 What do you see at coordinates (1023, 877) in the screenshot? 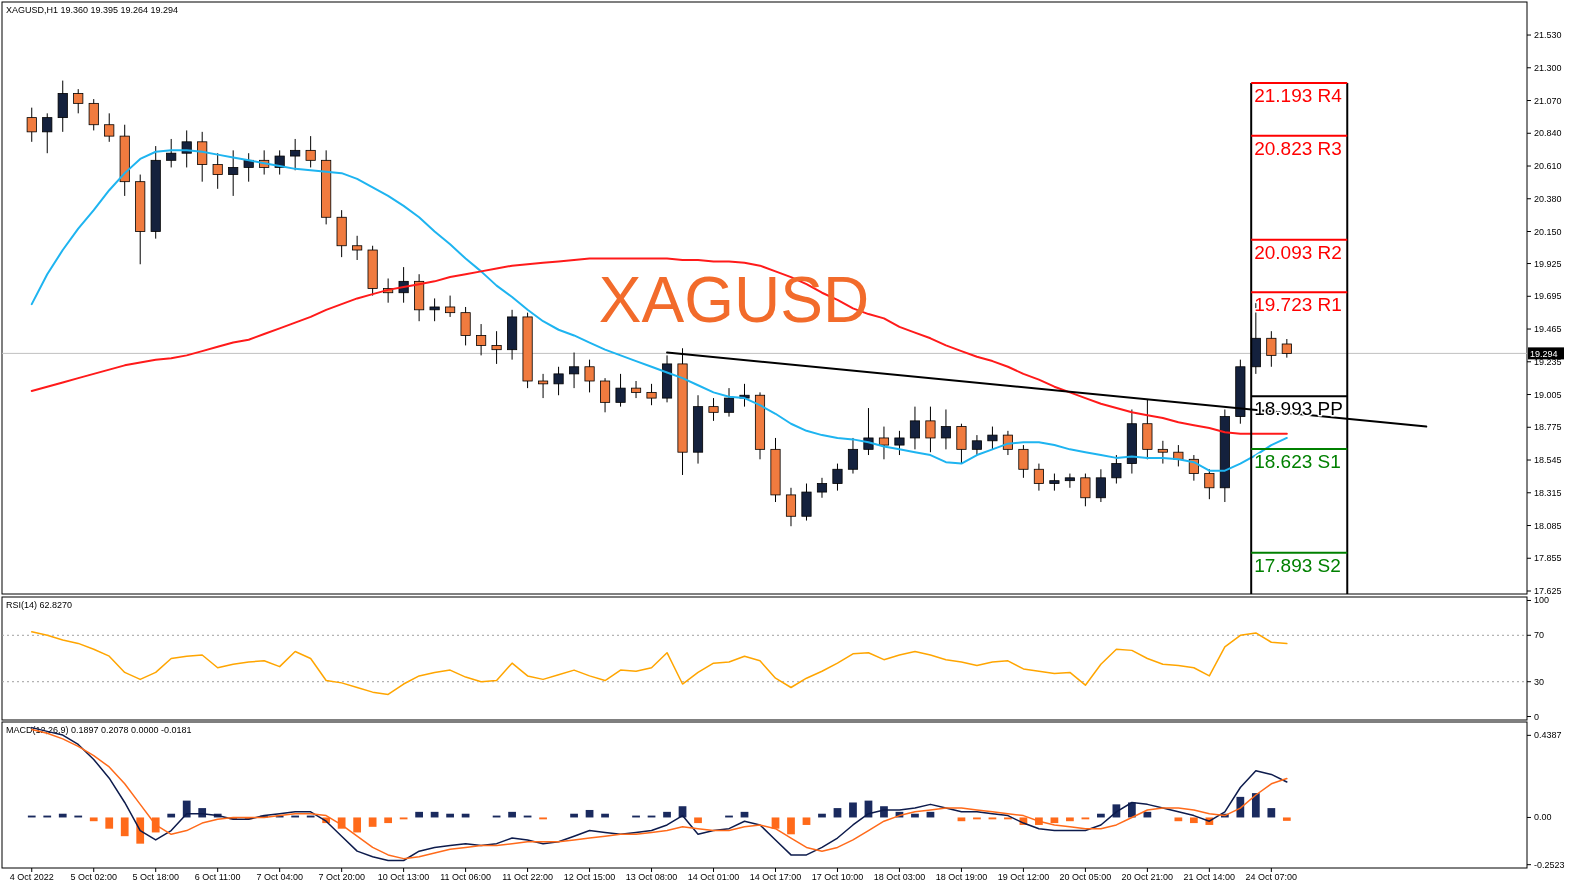
I see `x-tick-label: 19 Oct 12:00` at bounding box center [1023, 877].